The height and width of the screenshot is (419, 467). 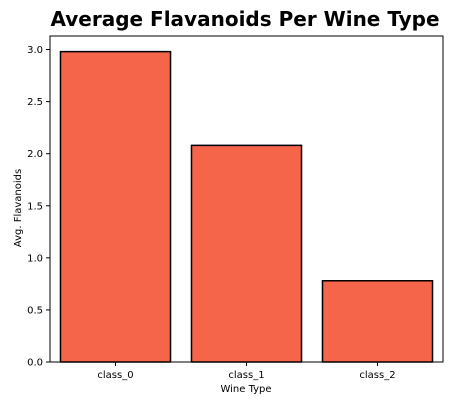 I want to click on x-tick-label: class_0, so click(x=115, y=375).